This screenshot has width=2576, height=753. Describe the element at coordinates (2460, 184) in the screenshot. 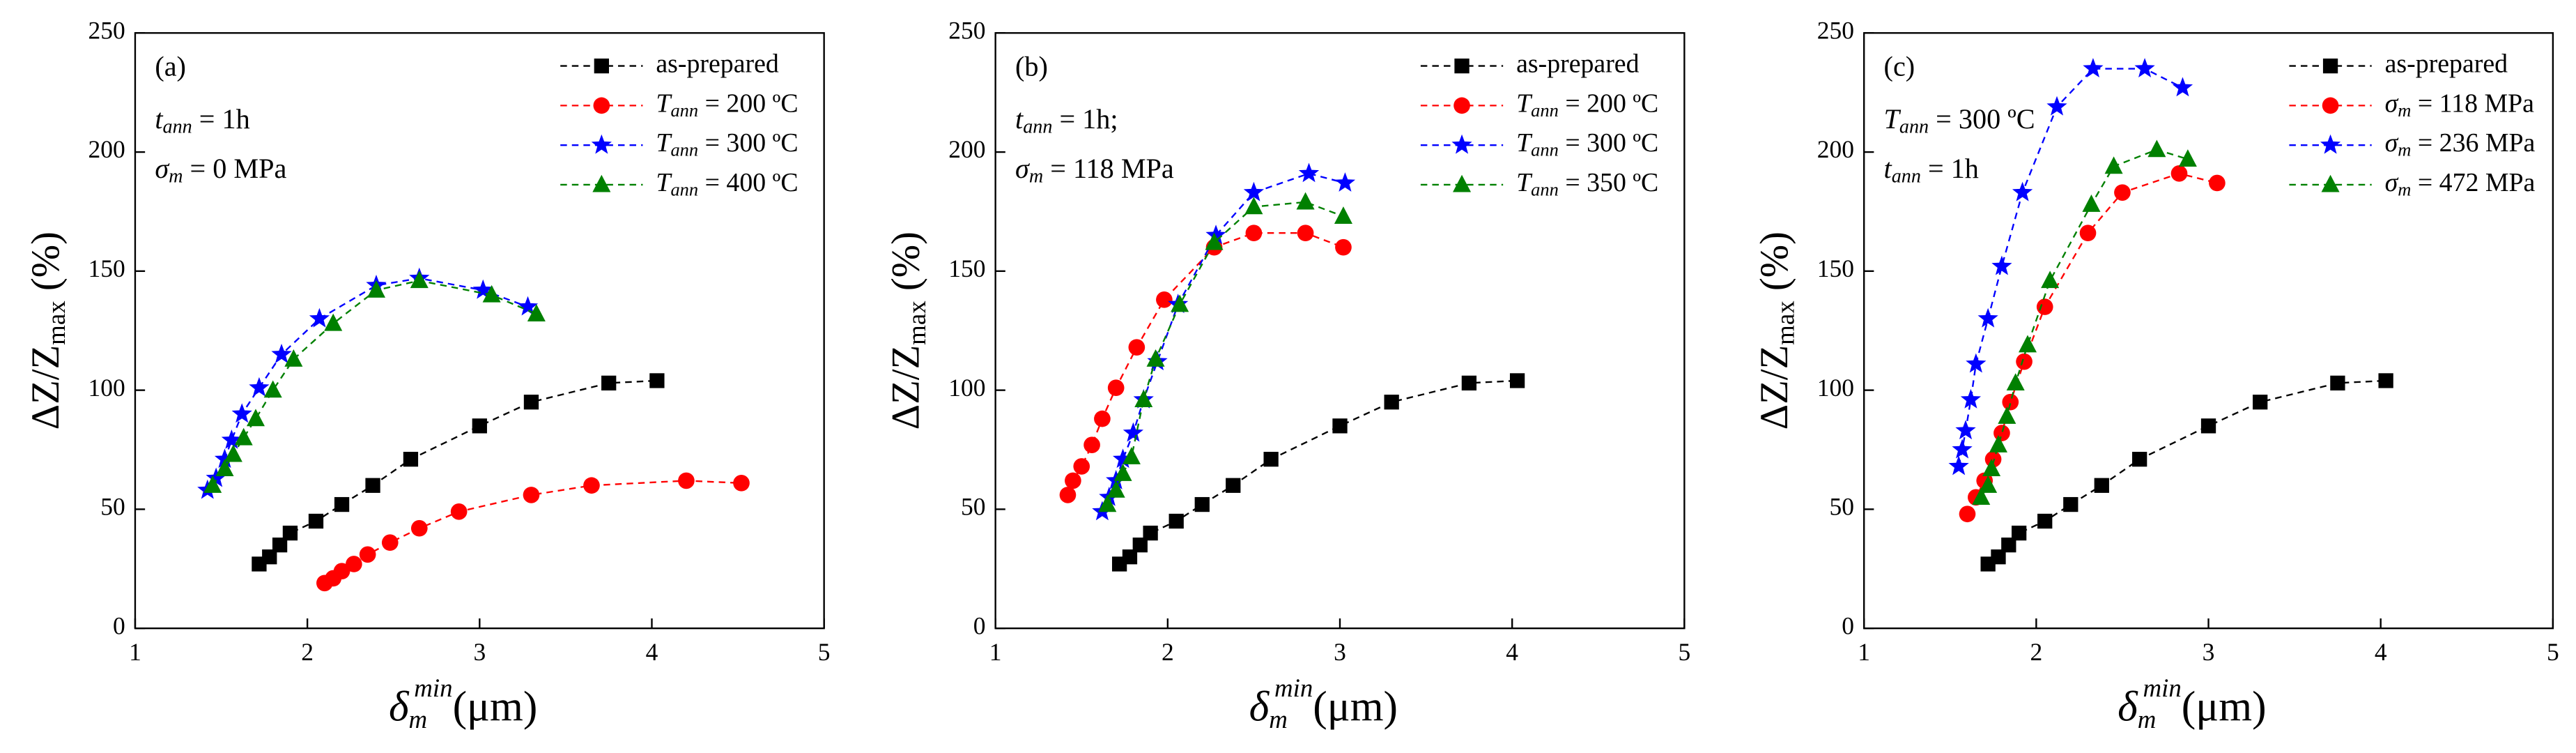

I see `legend-label: σm = 472 MPa` at that location.